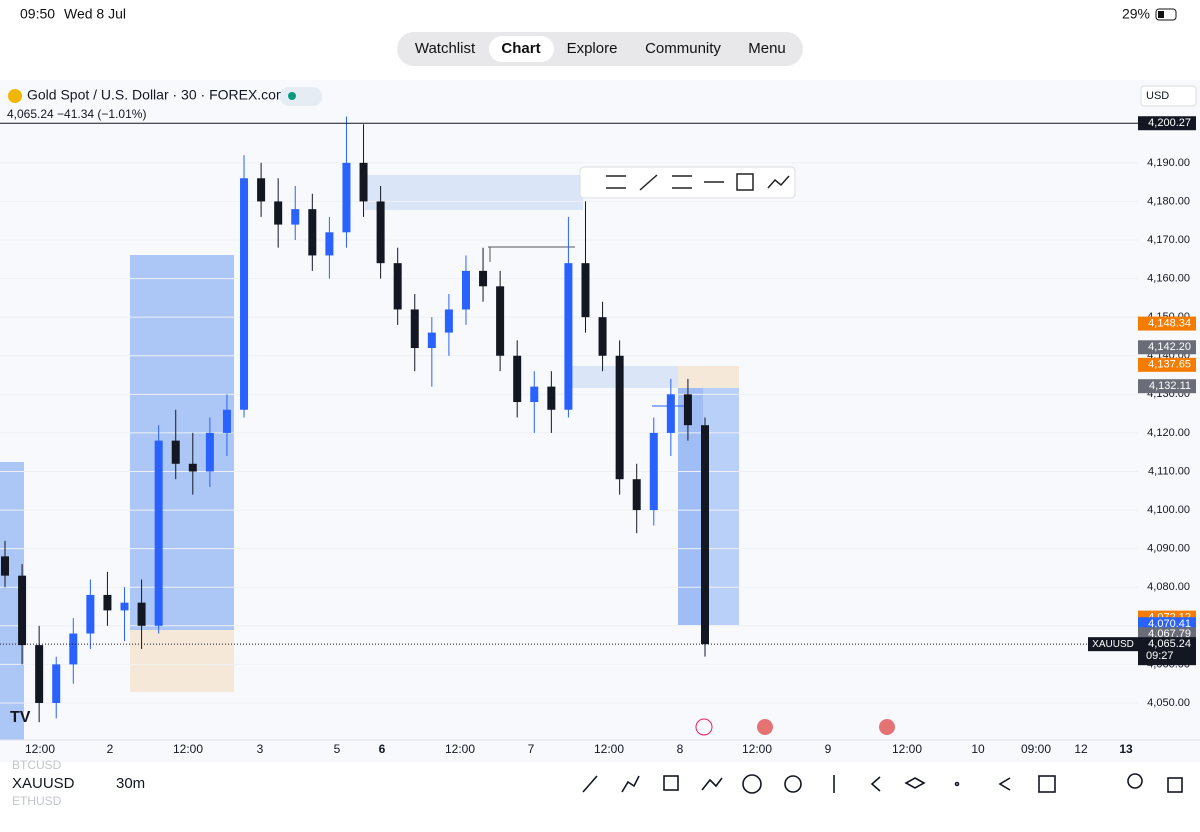 Image resolution: width=1200 pixels, height=832 pixels. I want to click on nav-active, so click(521, 49).